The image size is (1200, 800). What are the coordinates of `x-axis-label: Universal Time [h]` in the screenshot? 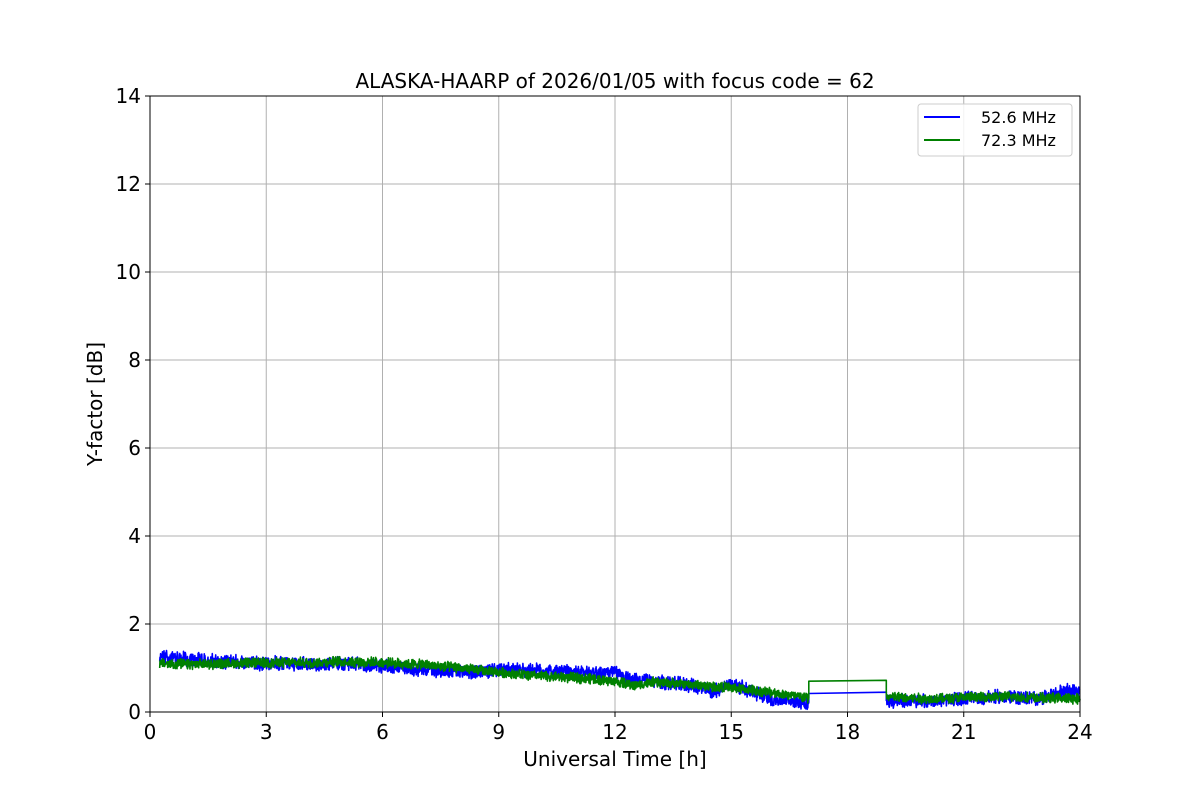 It's located at (614, 759).